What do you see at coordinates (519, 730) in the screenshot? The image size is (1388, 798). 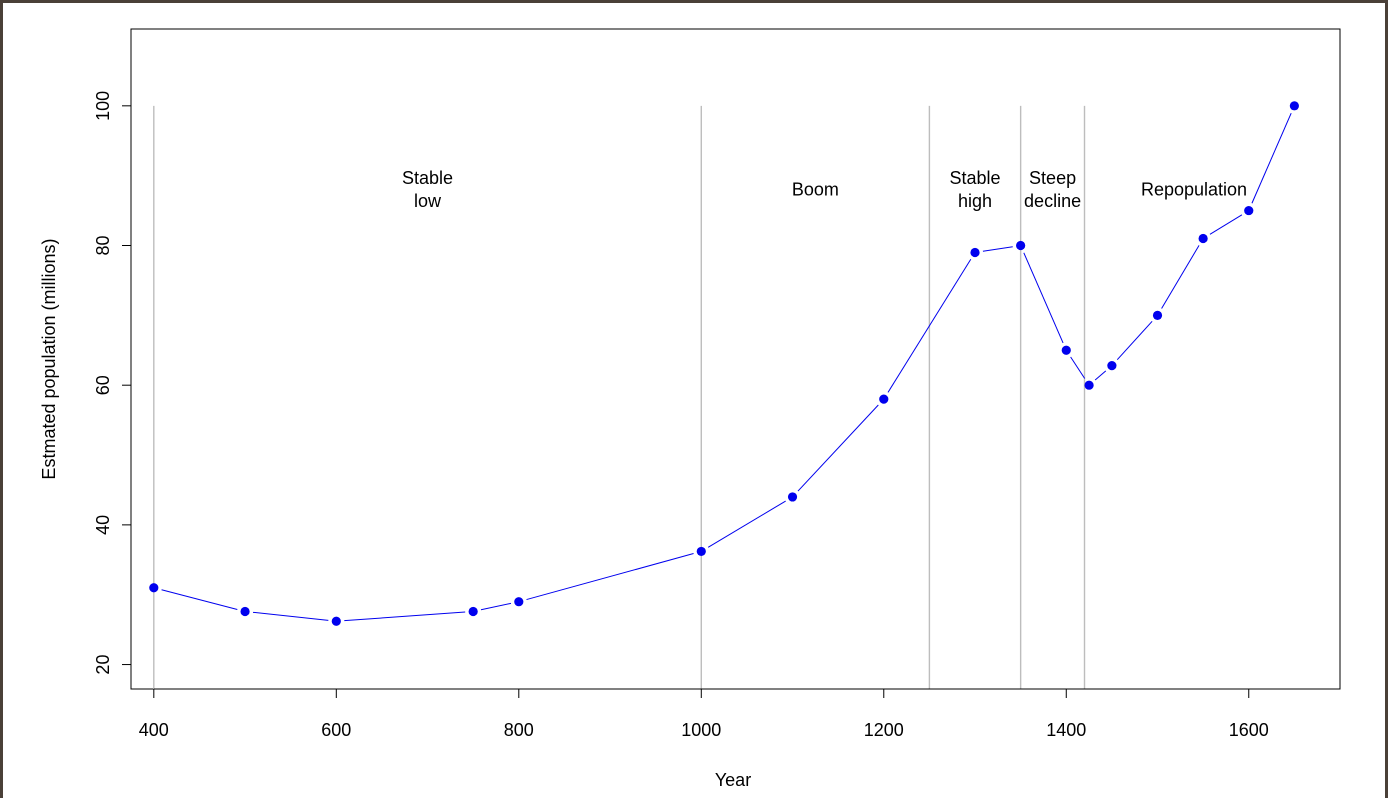 I see `x-tick-label-800: 800` at bounding box center [519, 730].